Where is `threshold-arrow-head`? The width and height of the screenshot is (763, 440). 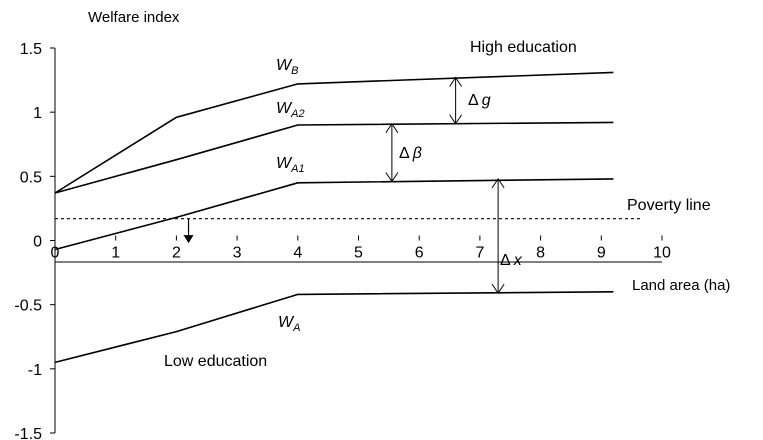 threshold-arrow-head is located at coordinates (188, 239).